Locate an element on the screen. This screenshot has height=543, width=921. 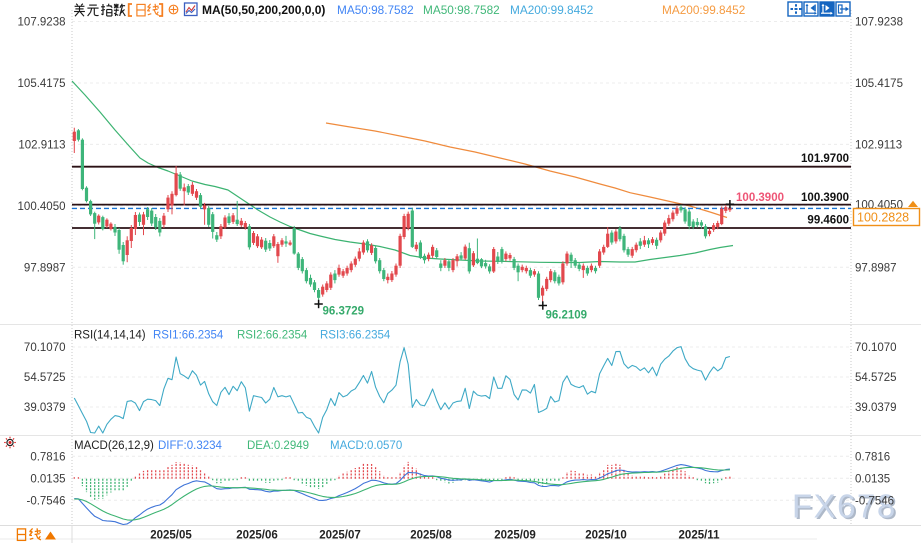
svg-text: 2025/05 is located at coordinates (171, 536).